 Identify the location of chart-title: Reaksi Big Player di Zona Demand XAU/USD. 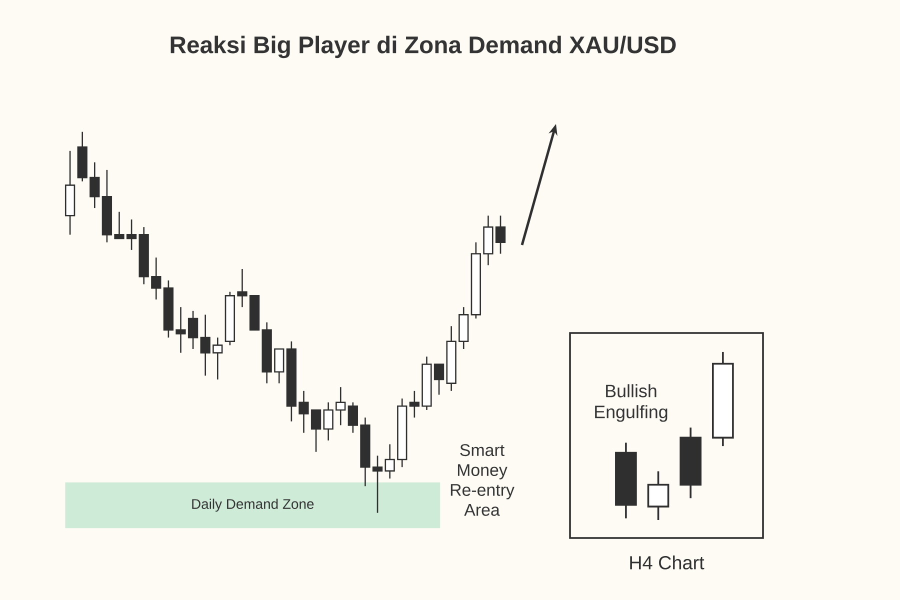
(423, 47).